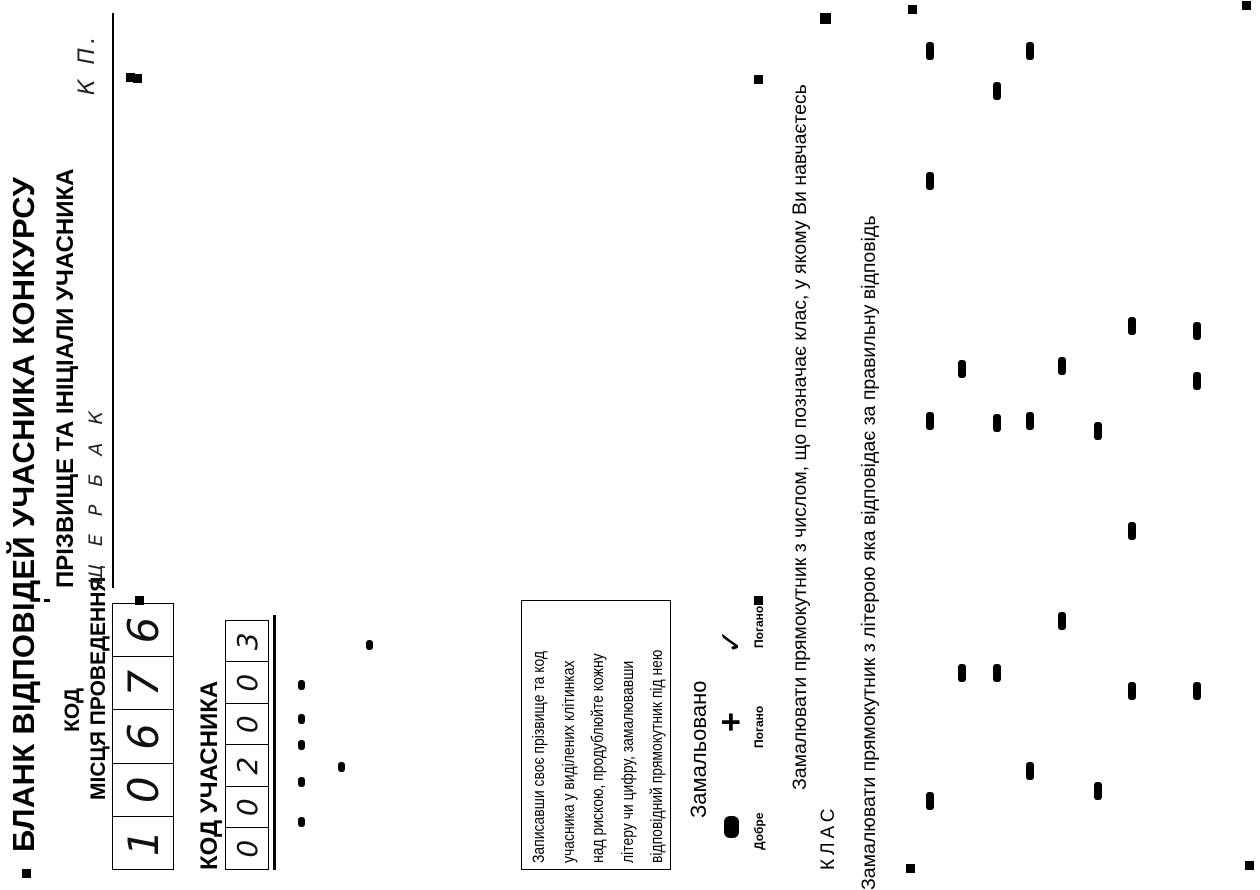 The image size is (1260, 890). Describe the element at coordinates (87, 63) in the screenshot. I see `initials-handwriting: К П.` at that location.